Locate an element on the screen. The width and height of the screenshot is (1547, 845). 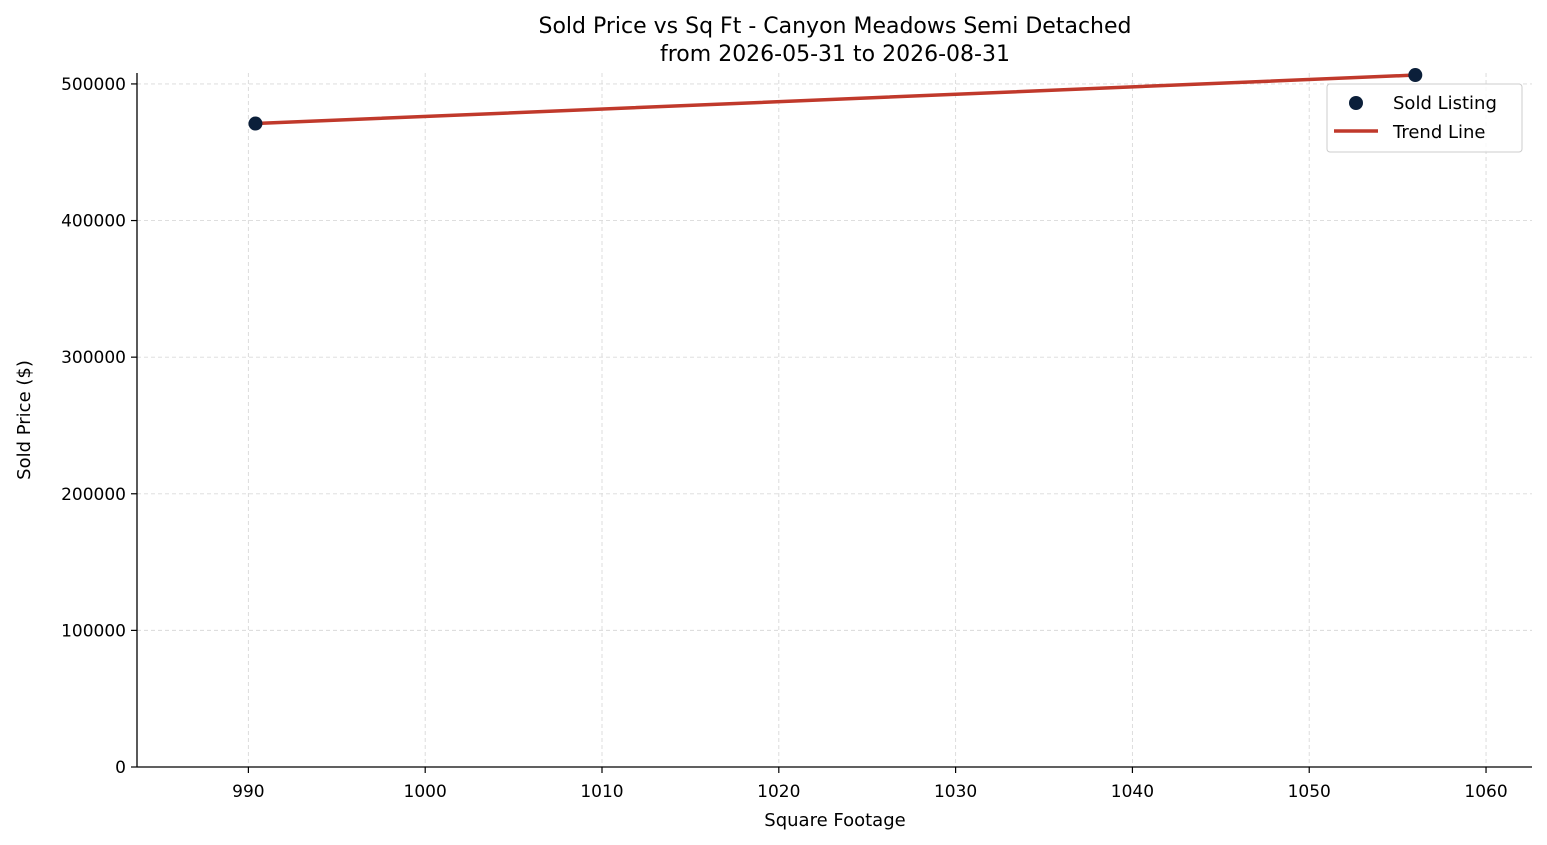
x-tick-label: 990 is located at coordinates (248, 792).